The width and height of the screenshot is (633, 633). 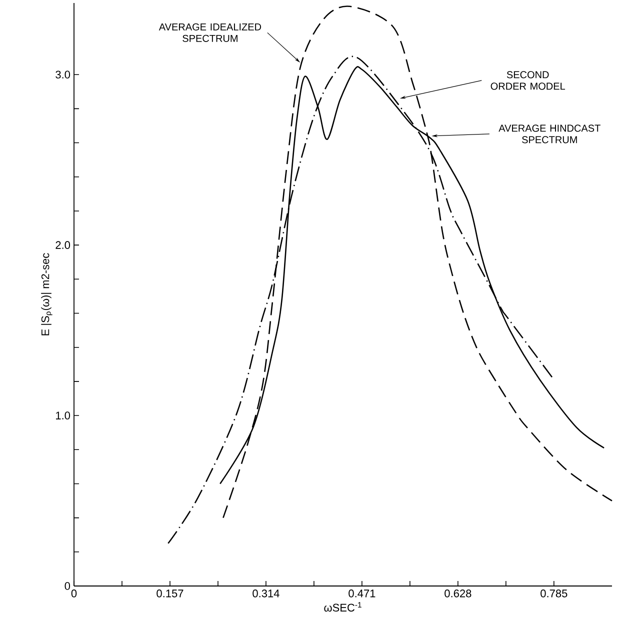 I want to click on x-axis-title: ωSEC$^{-1}$, so click(x=343, y=607).